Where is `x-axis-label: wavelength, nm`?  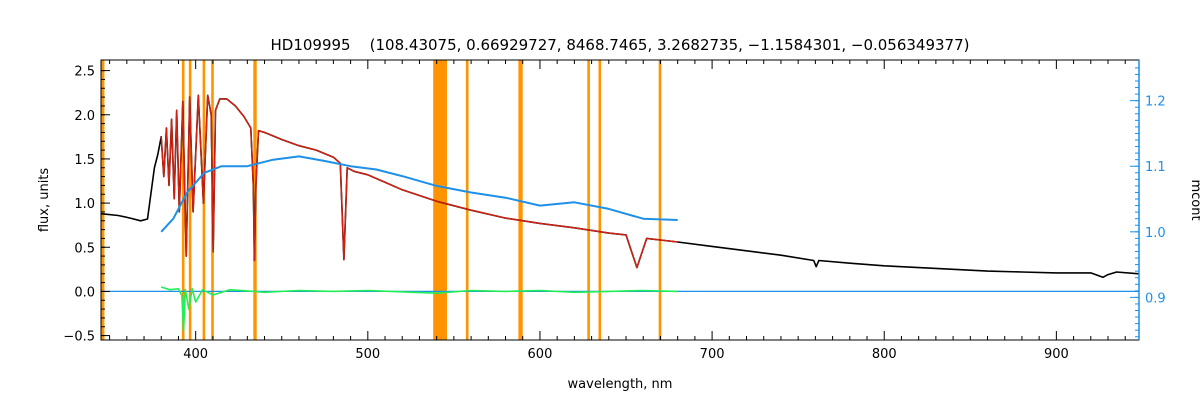 x-axis-label: wavelength, nm is located at coordinates (620, 384).